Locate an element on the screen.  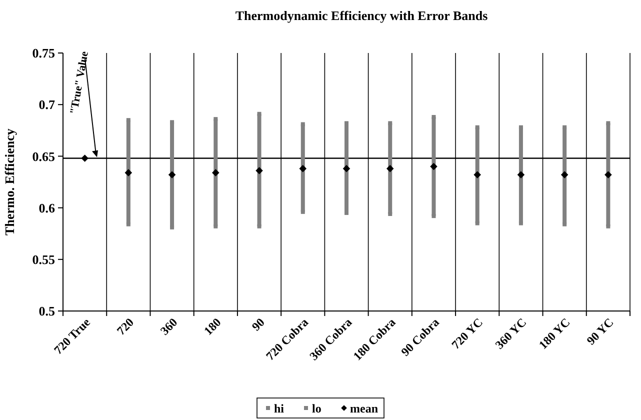
x-tick-label: 360 is located at coordinates (169, 326).